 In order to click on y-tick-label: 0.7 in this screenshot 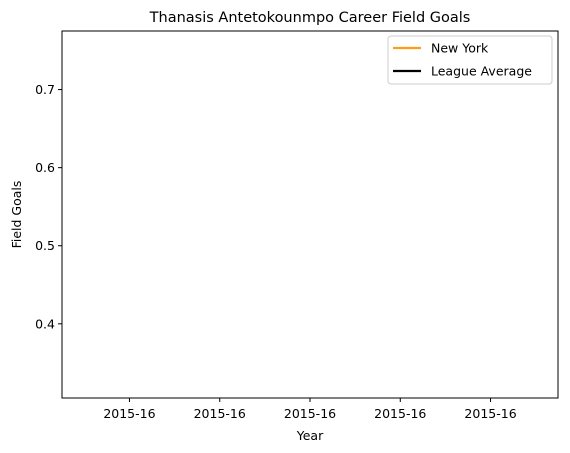, I will do `click(45, 89)`.